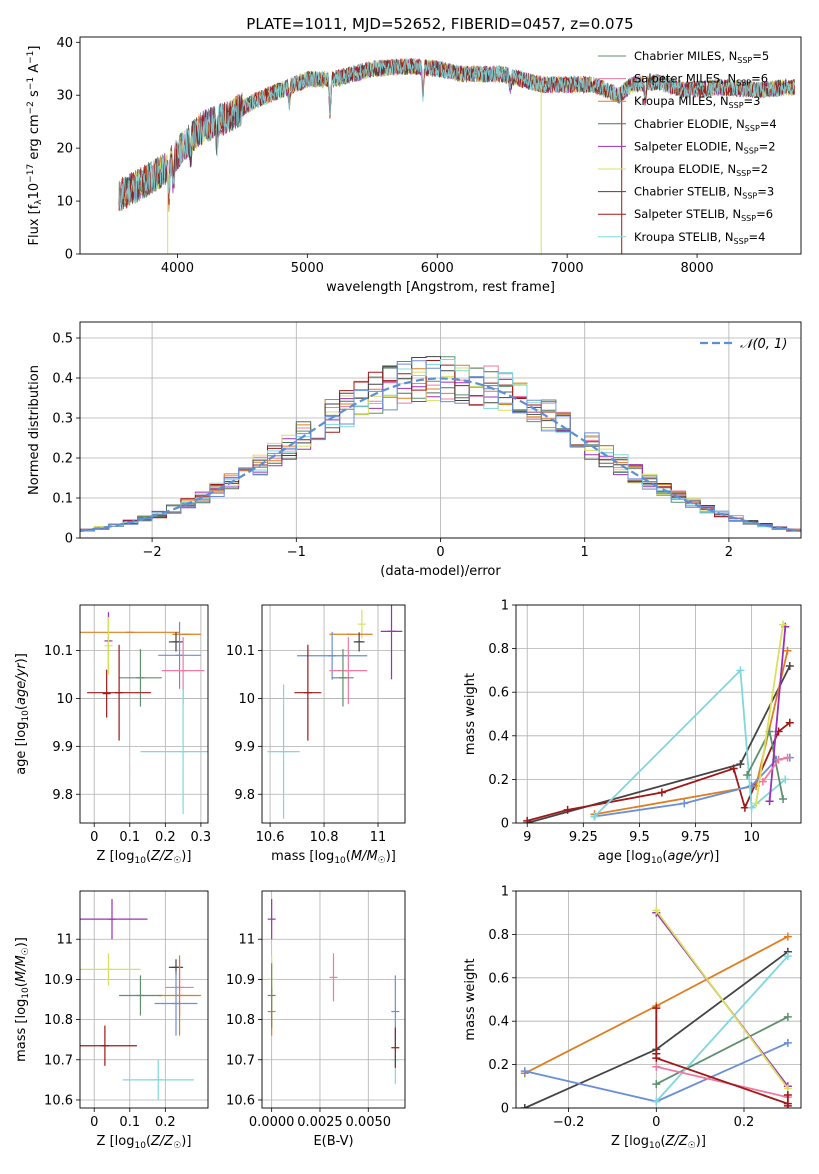  I want to click on legend-label: Chabrier ELODIE, NSSP=4, so click(705, 125).